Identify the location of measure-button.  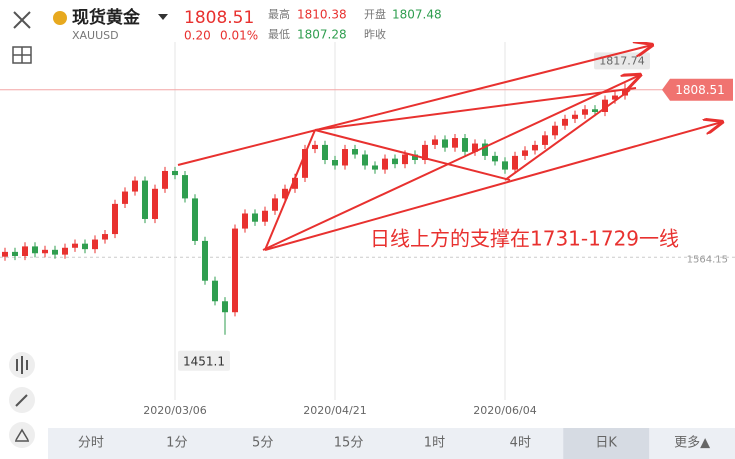
(22, 435).